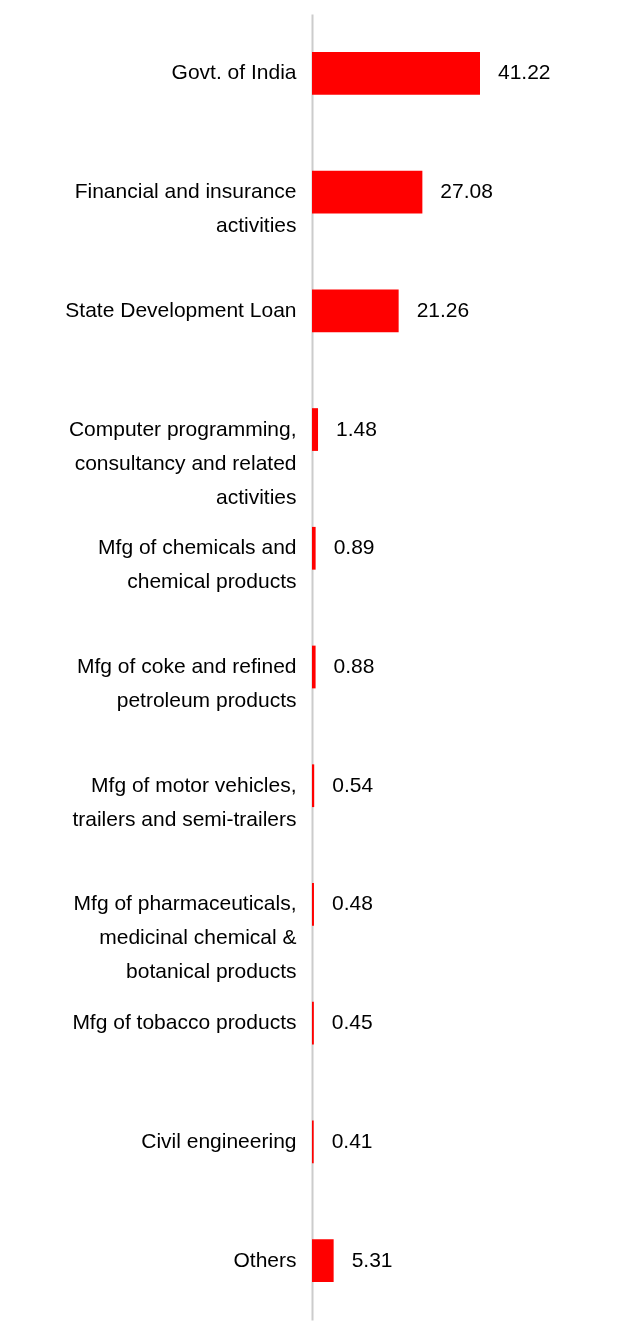 The width and height of the screenshot is (626, 1332). What do you see at coordinates (354, 665) in the screenshot?
I see `data-label: 0.88` at bounding box center [354, 665].